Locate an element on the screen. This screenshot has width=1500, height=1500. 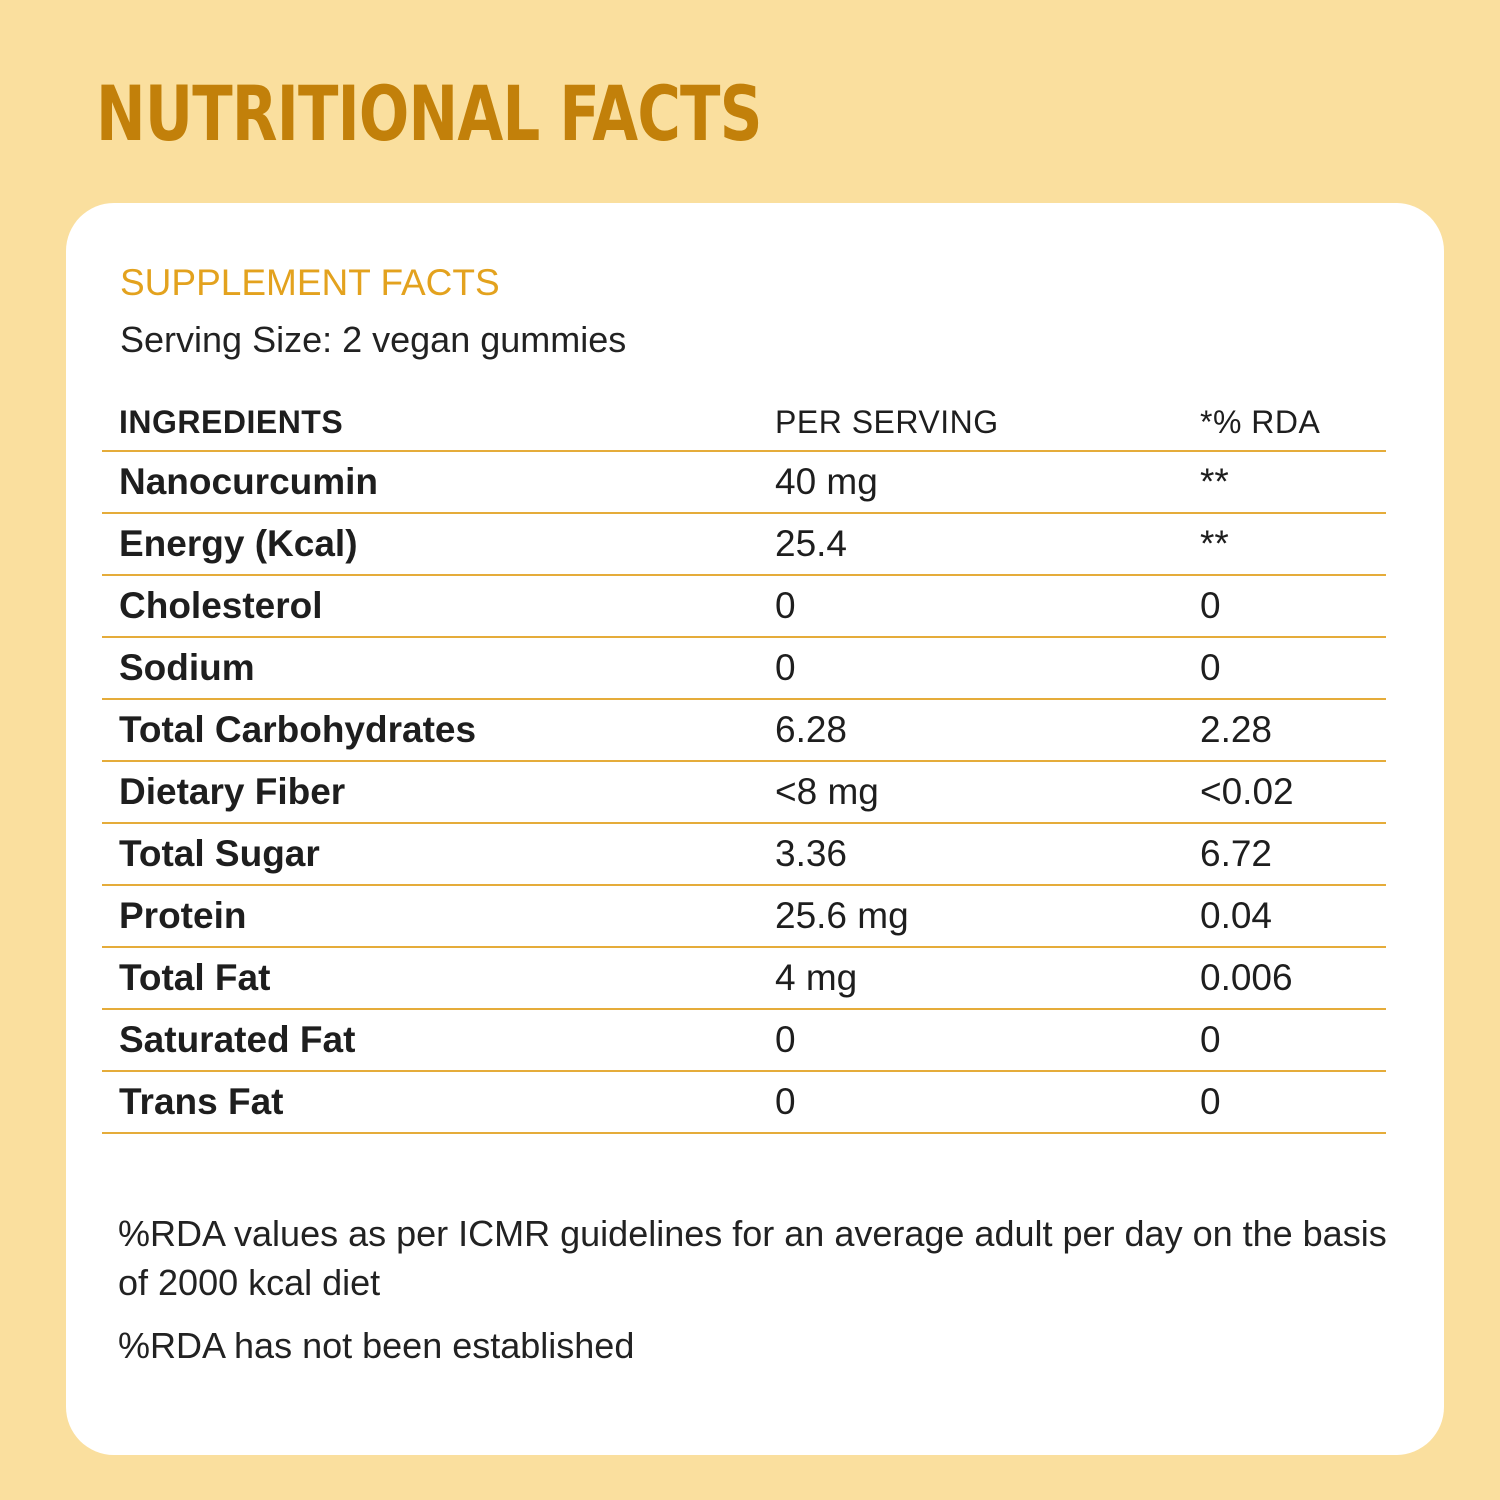
table-row: Trans Fat 0 0 is located at coordinates (744, 1102).